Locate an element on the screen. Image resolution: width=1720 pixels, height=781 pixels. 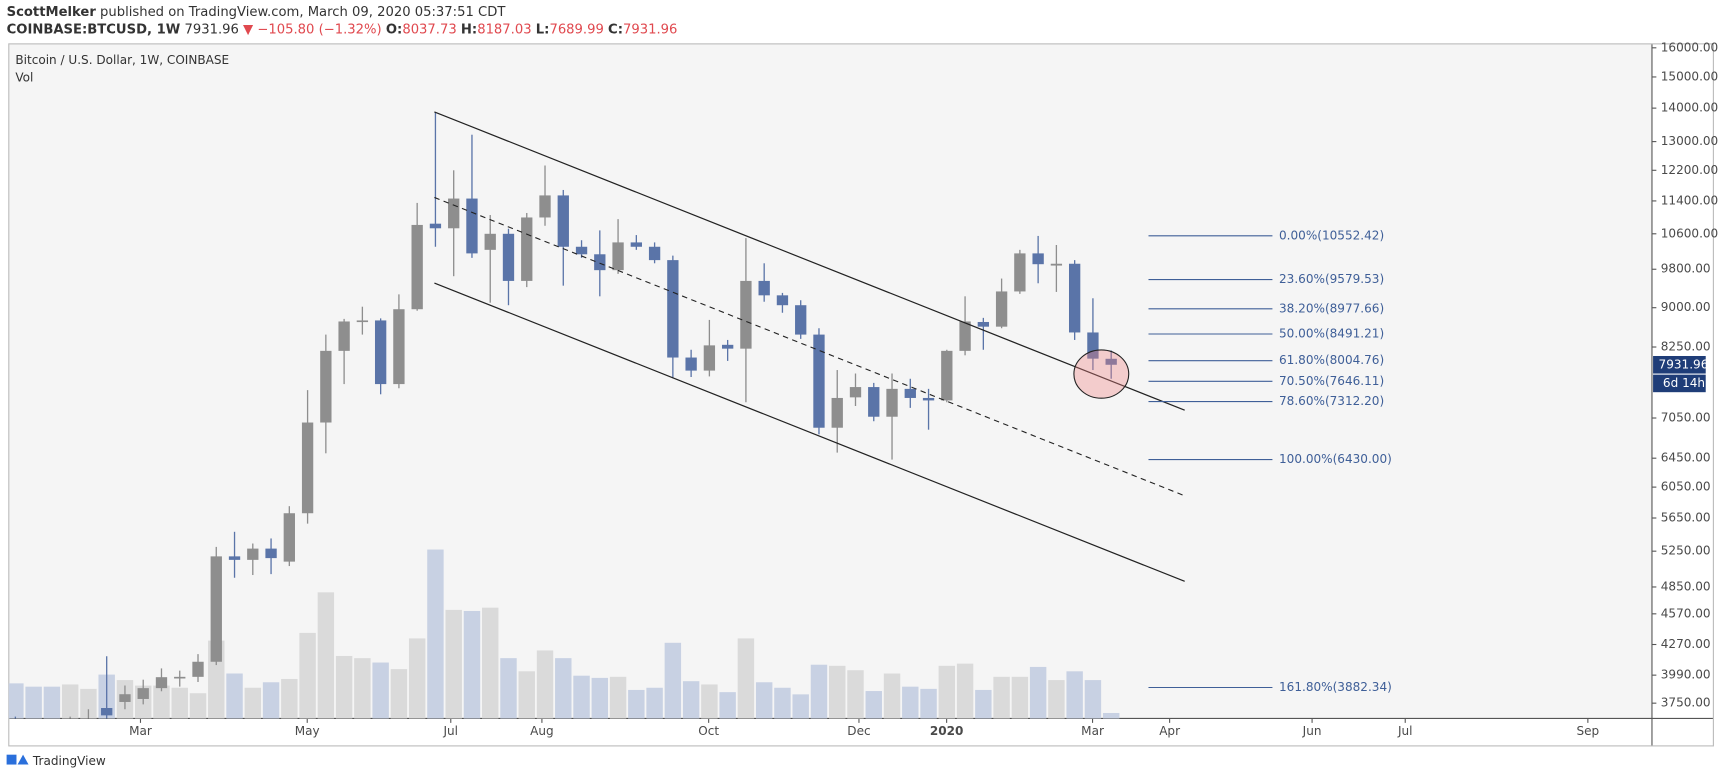
x-tick-label: Dec is located at coordinates (858, 731).